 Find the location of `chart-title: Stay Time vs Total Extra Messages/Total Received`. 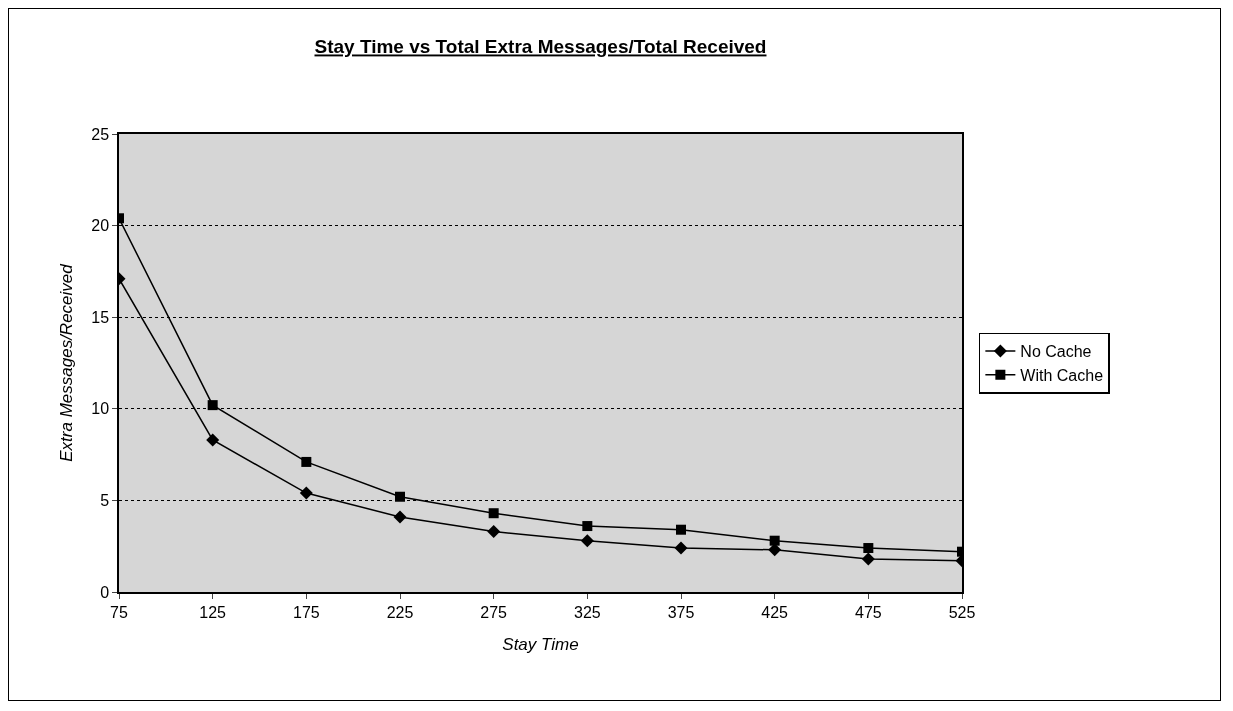

chart-title: Stay Time vs Total Extra Messages/Total Received is located at coordinates (540, 47).